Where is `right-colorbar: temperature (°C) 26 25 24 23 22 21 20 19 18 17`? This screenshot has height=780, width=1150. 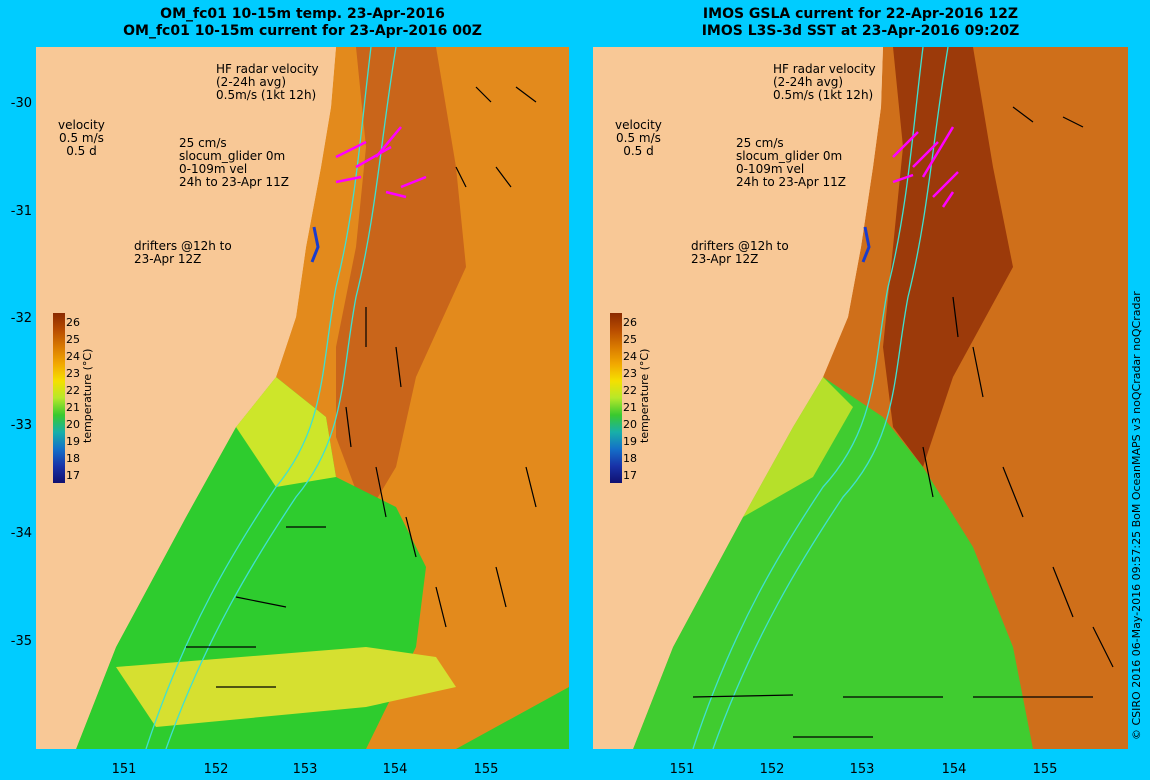
right-colorbar: temperature (°C) 26 25 24 23 22 21 20 19 18 17 is located at coordinates (623, 399).